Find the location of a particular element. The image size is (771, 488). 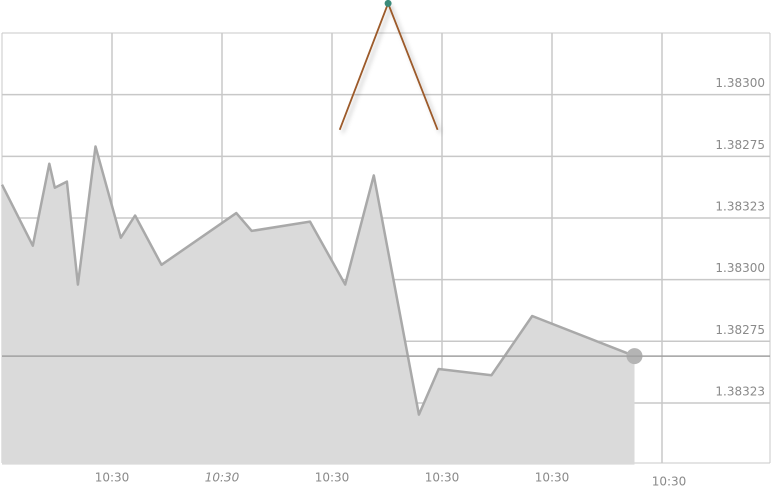

peak-marker is located at coordinates (388, 3).